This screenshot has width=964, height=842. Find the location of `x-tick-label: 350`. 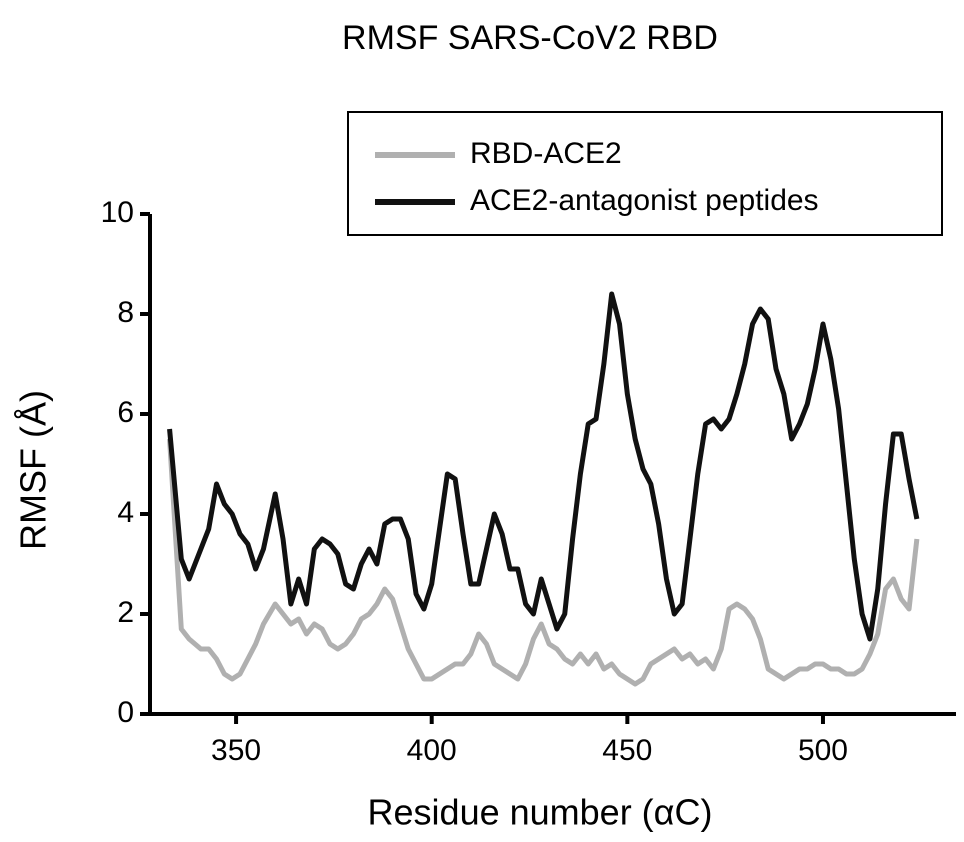

x-tick-label: 350 is located at coordinates (236, 750).